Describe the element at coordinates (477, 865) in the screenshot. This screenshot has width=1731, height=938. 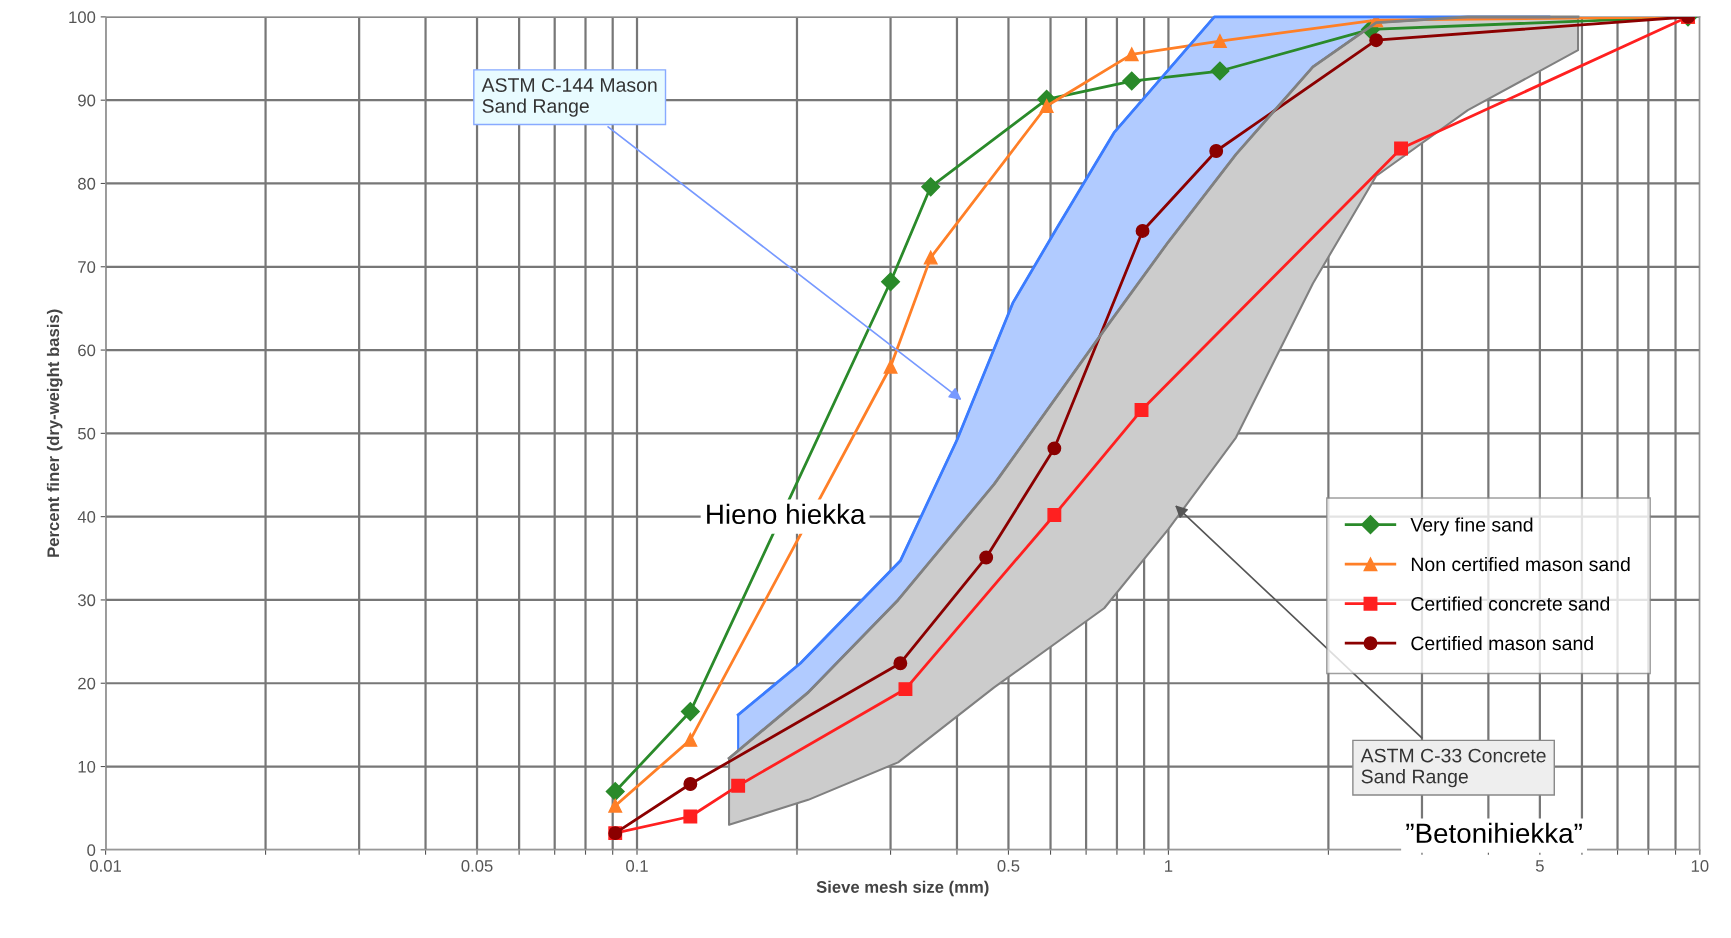
I see `x-tick-label: 0.05` at that location.